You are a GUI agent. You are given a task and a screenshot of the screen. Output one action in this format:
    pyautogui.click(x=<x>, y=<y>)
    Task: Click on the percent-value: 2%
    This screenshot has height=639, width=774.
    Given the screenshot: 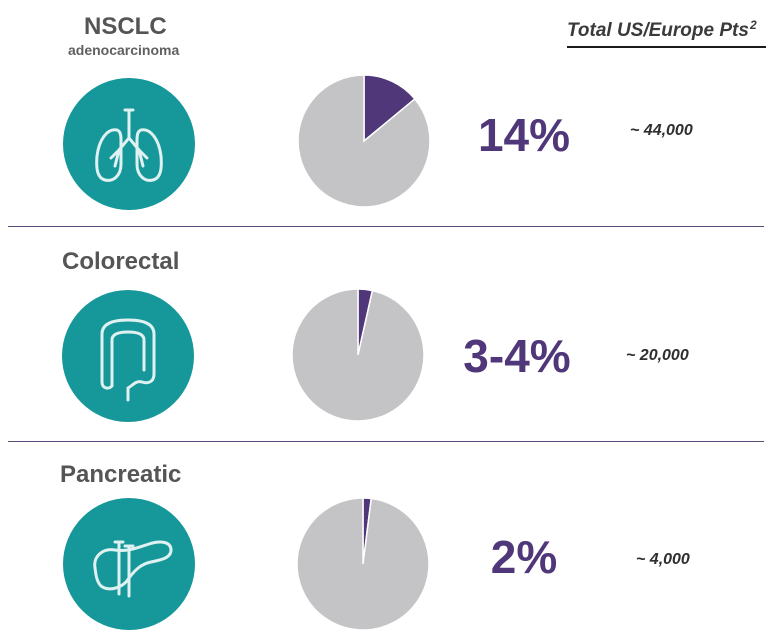 What is the action you would take?
    pyautogui.click(x=524, y=557)
    